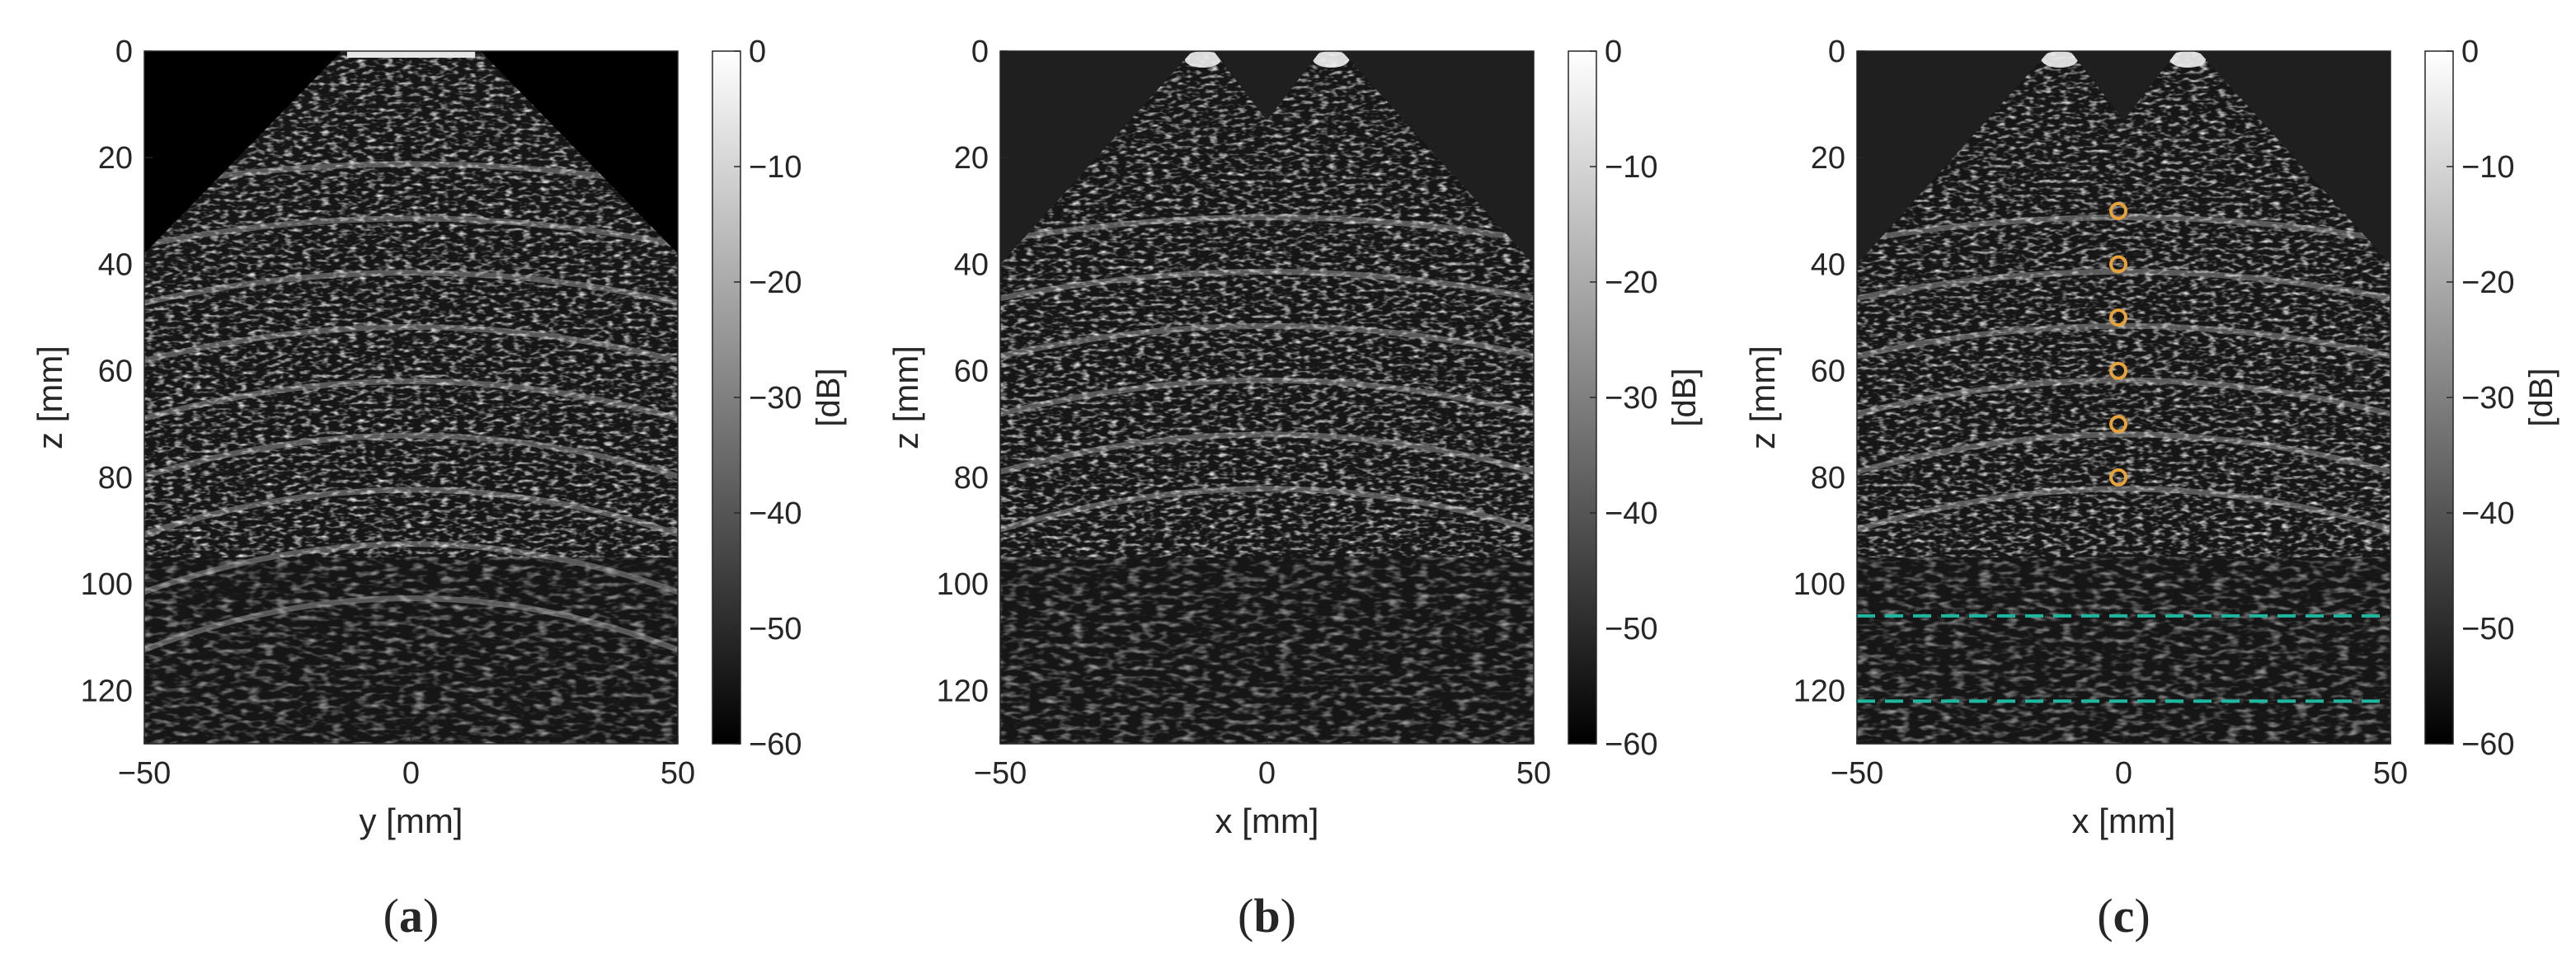 The height and width of the screenshot is (978, 2576). What do you see at coordinates (411, 821) in the screenshot?
I see `x-axis-label: y [mm]` at bounding box center [411, 821].